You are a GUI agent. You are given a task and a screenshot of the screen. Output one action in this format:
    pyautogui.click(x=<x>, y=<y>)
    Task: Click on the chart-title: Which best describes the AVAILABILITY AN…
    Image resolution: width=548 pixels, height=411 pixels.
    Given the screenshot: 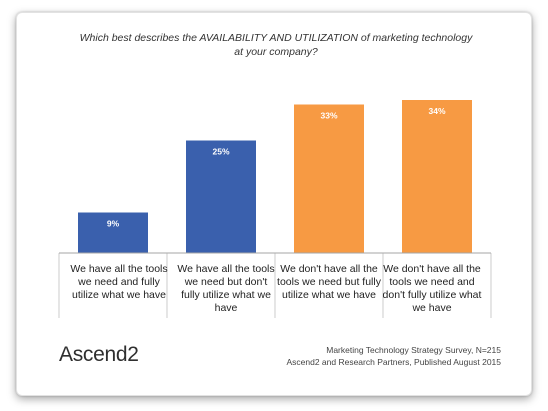 What is the action you would take?
    pyautogui.click(x=276, y=45)
    